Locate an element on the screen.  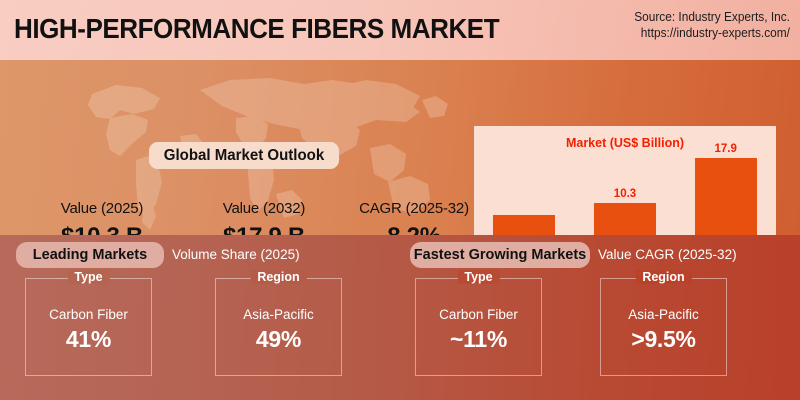
leading-market-type-box: Type Carbon Fiber 41% is located at coordinates (88, 323).